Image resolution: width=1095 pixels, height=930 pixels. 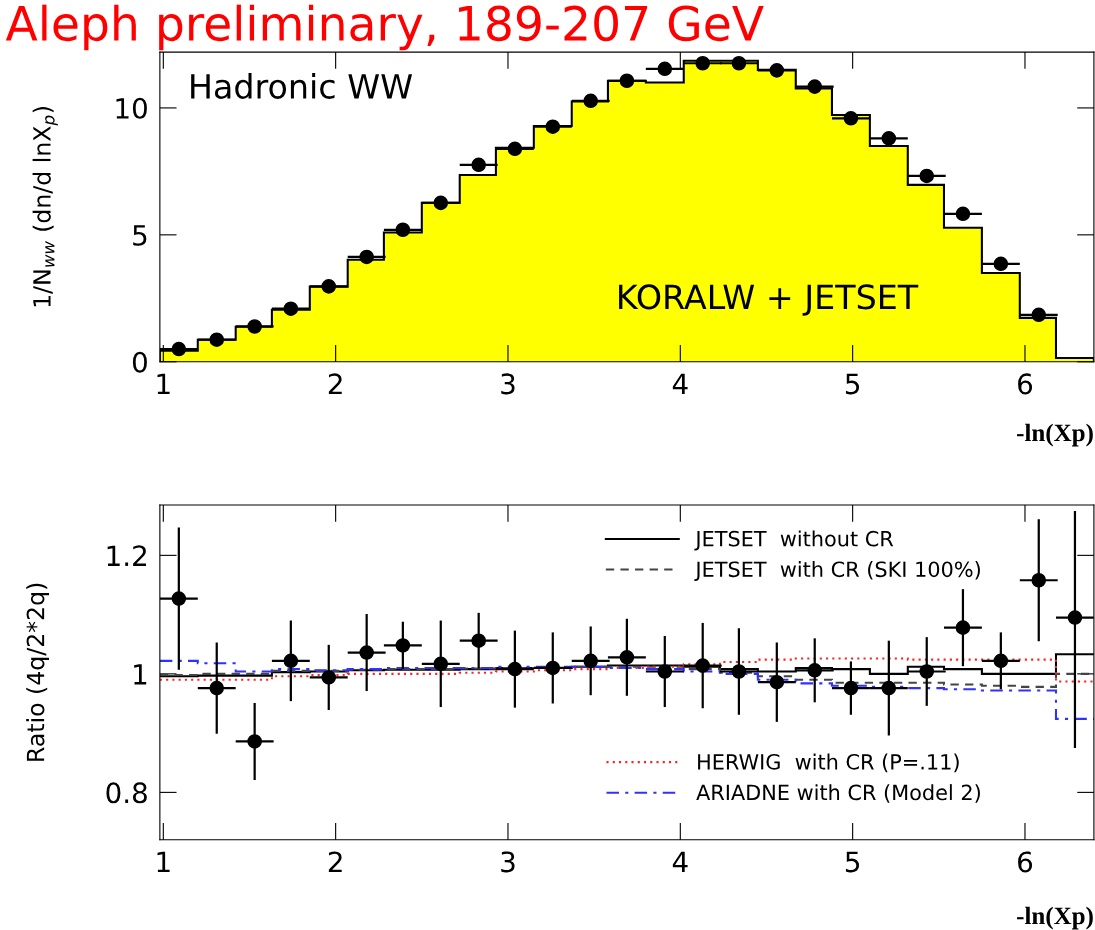 I want to click on y-tick-label: 0, so click(x=139, y=362).